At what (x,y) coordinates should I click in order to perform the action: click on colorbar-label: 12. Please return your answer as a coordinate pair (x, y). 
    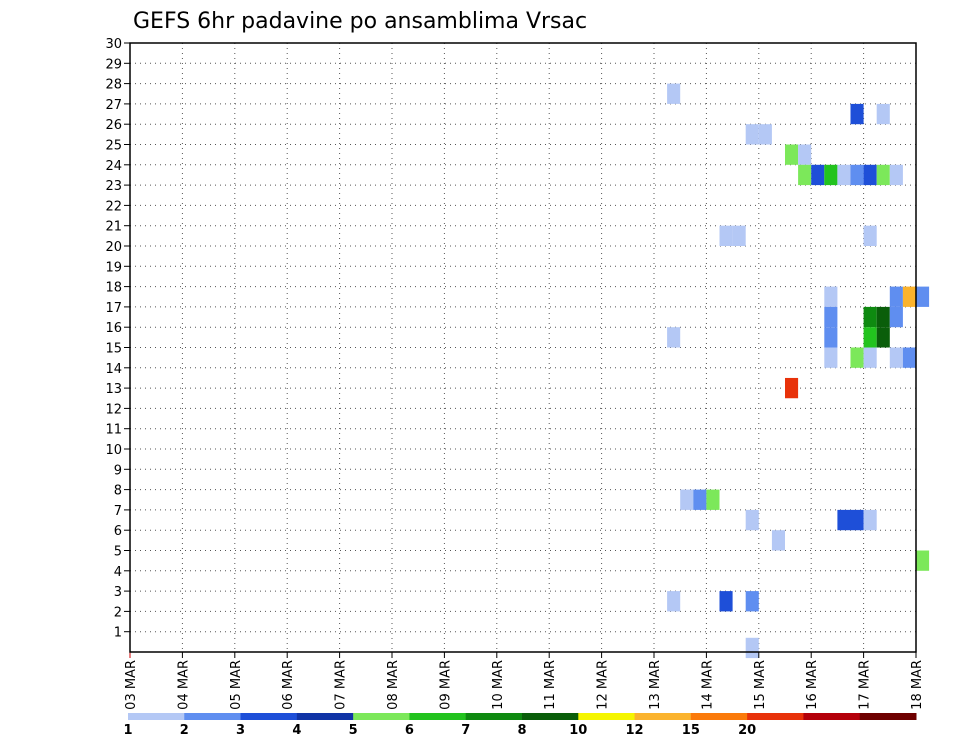
    Looking at the image, I should click on (635, 730).